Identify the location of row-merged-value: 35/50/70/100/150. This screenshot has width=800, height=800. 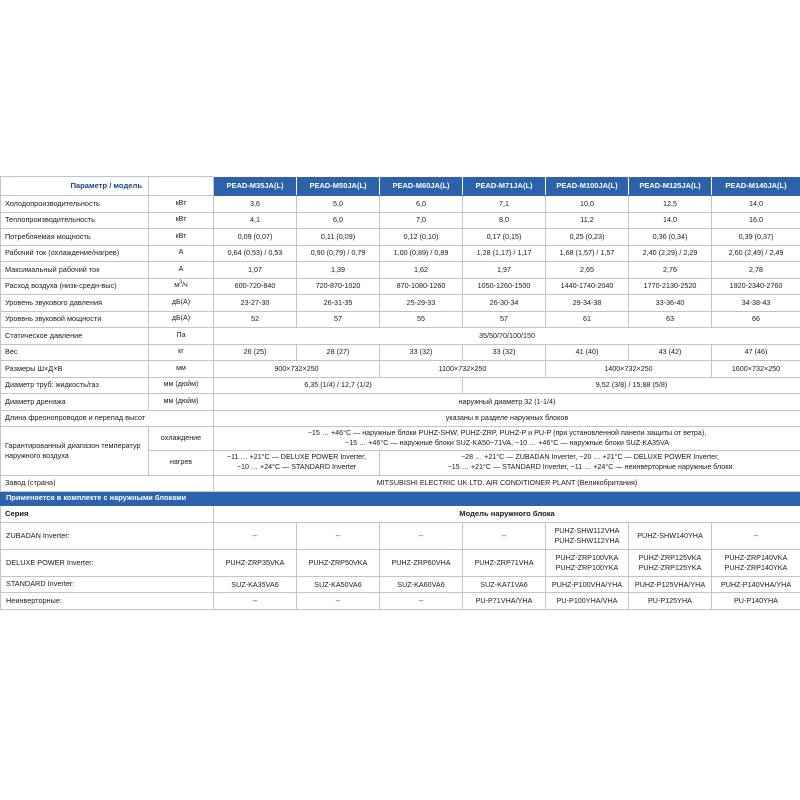
(506, 336).